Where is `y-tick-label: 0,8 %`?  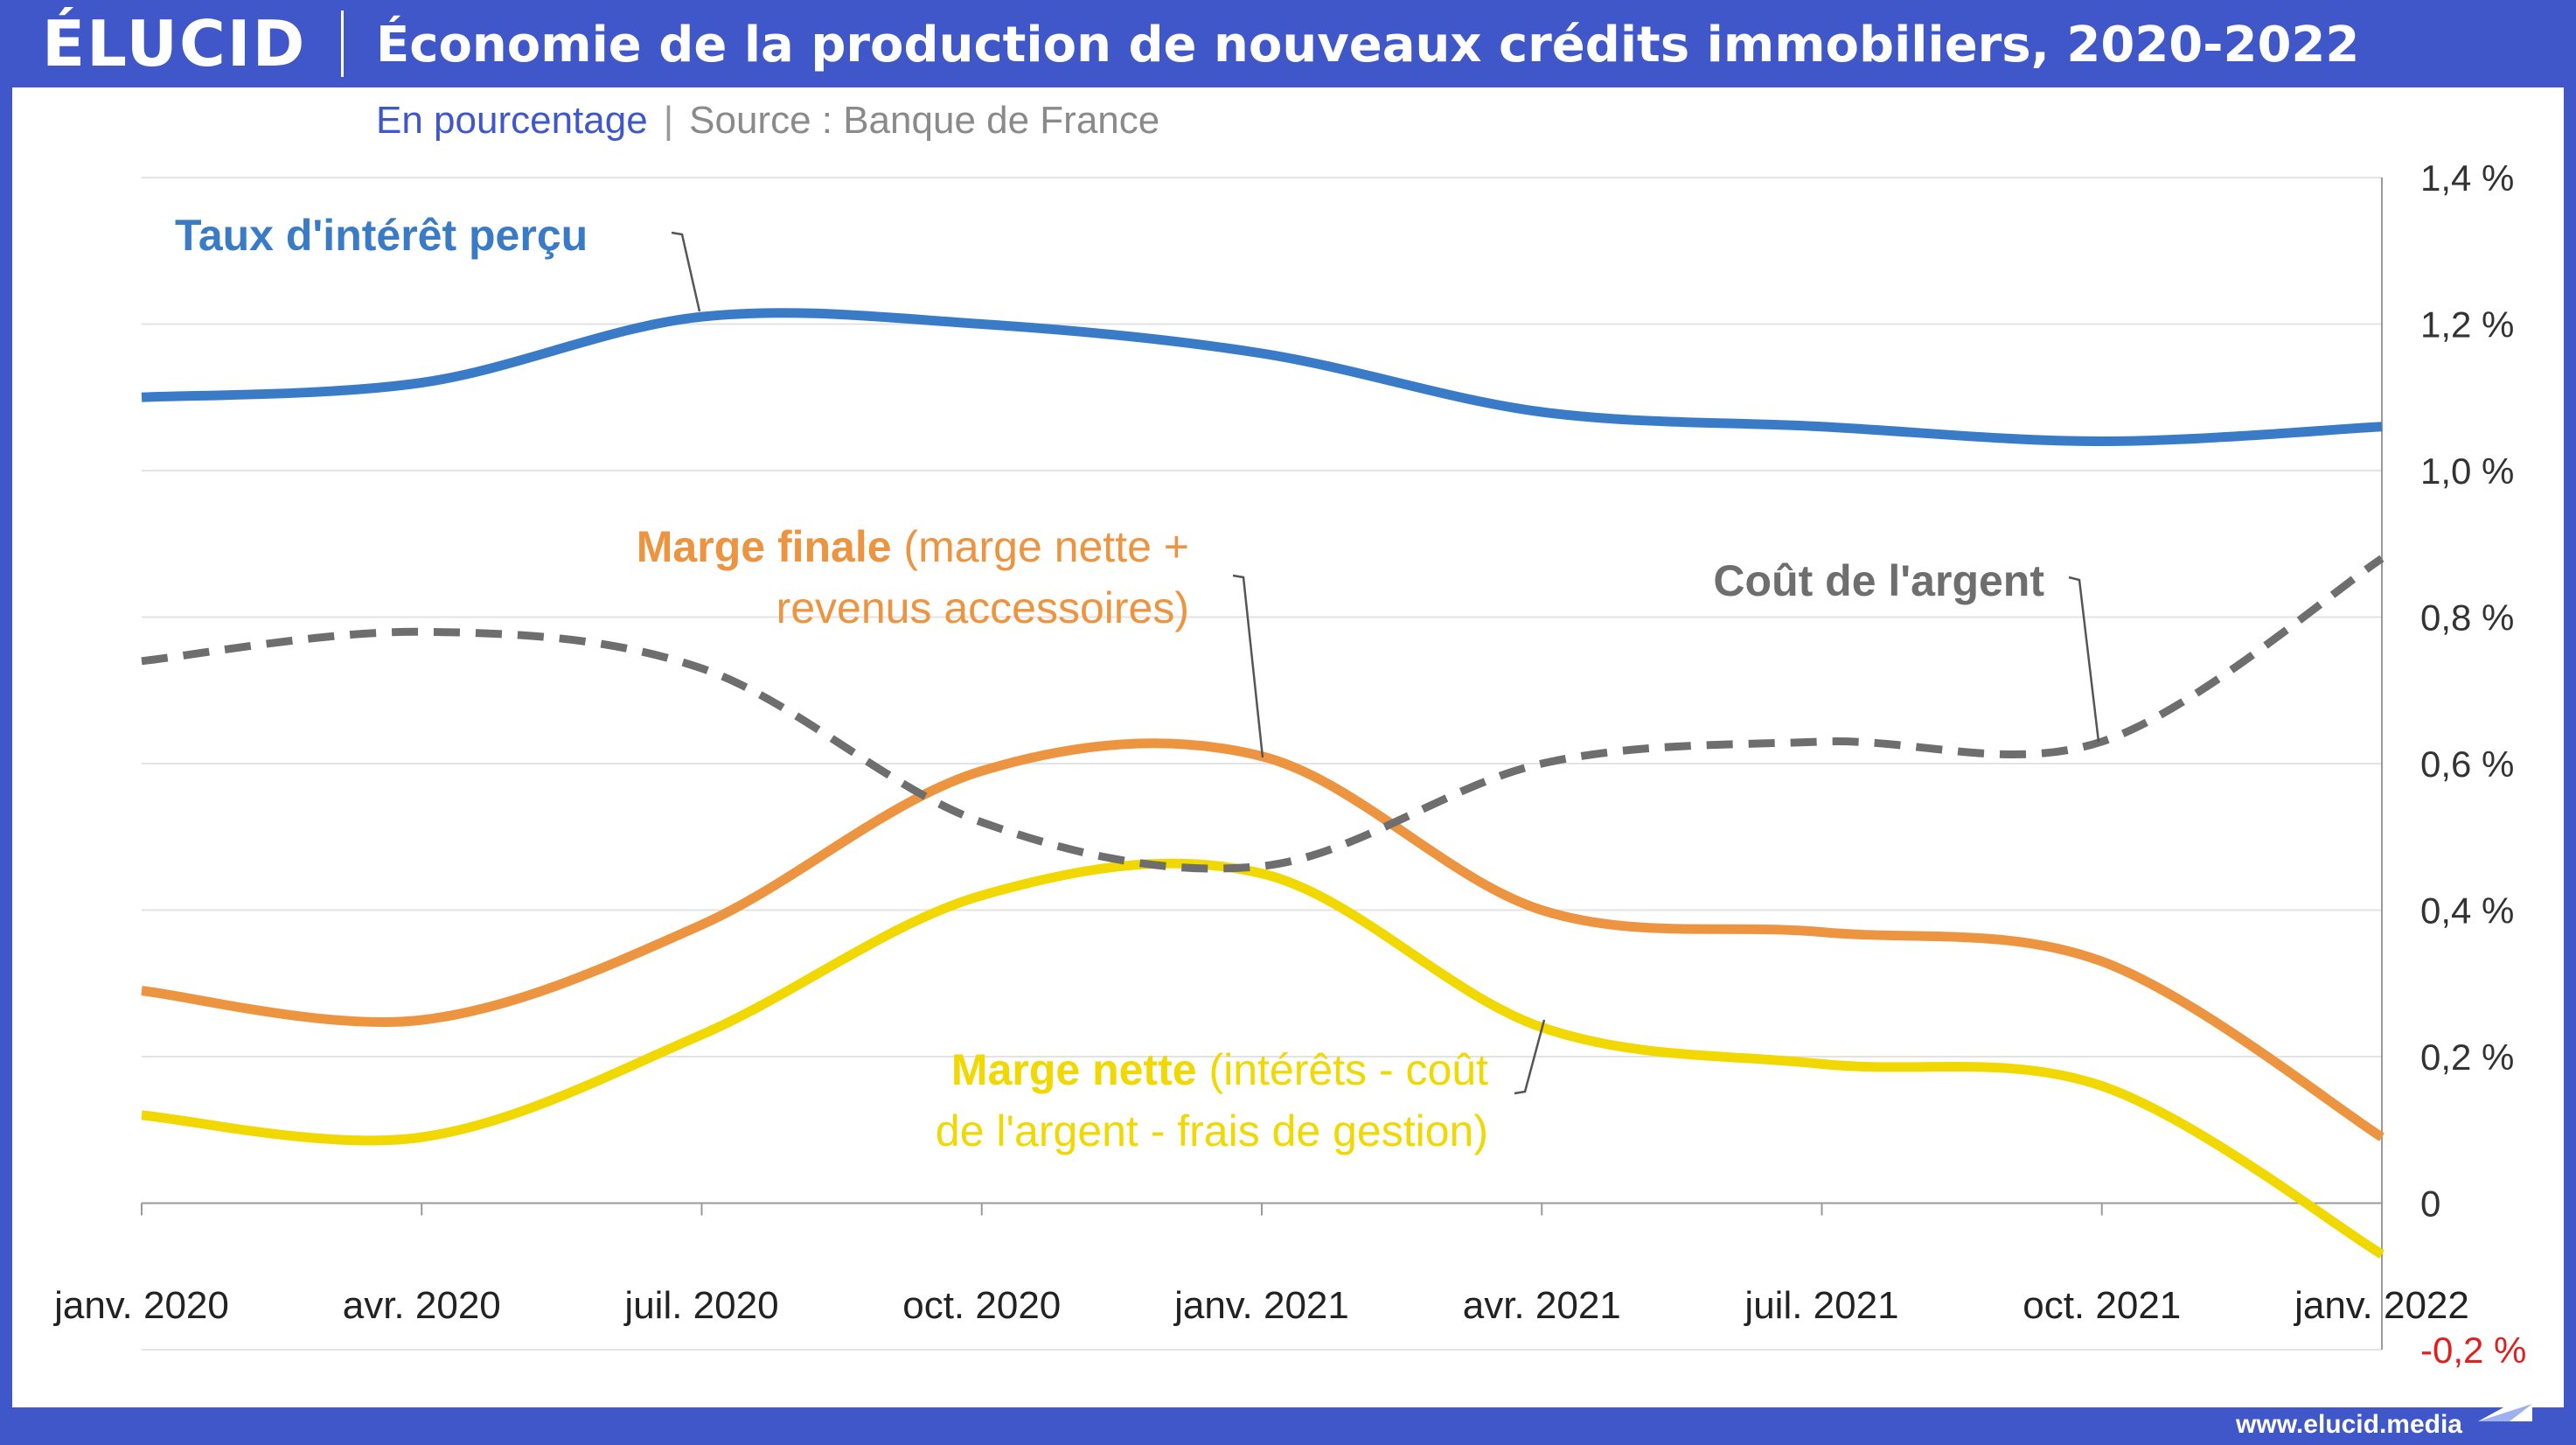
y-tick-label: 0,8 % is located at coordinates (2467, 618).